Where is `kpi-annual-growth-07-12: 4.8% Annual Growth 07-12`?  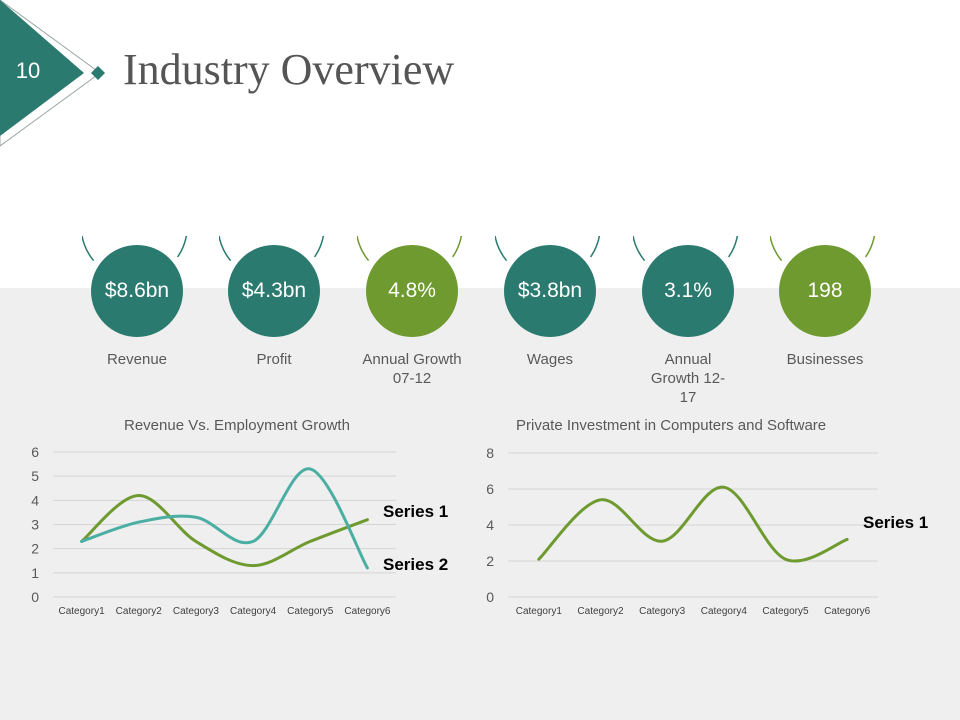
kpi-annual-growth-07-12: 4.8% Annual Growth 07-12 is located at coordinates (412, 312).